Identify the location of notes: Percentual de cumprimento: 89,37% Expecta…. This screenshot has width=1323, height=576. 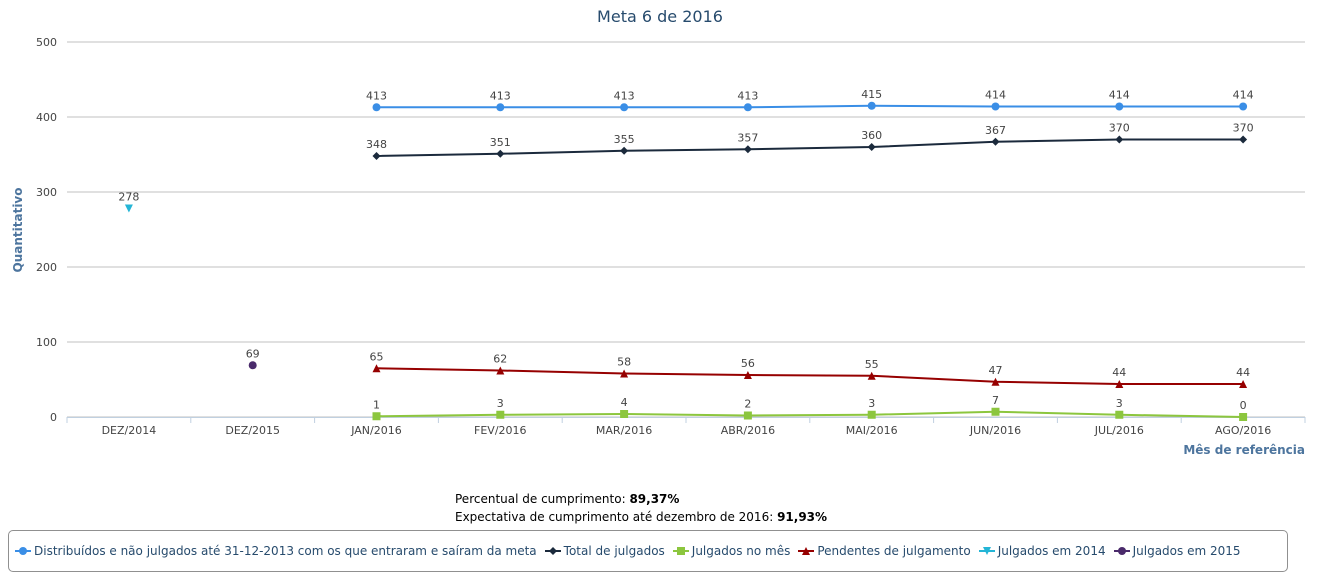
(641, 508).